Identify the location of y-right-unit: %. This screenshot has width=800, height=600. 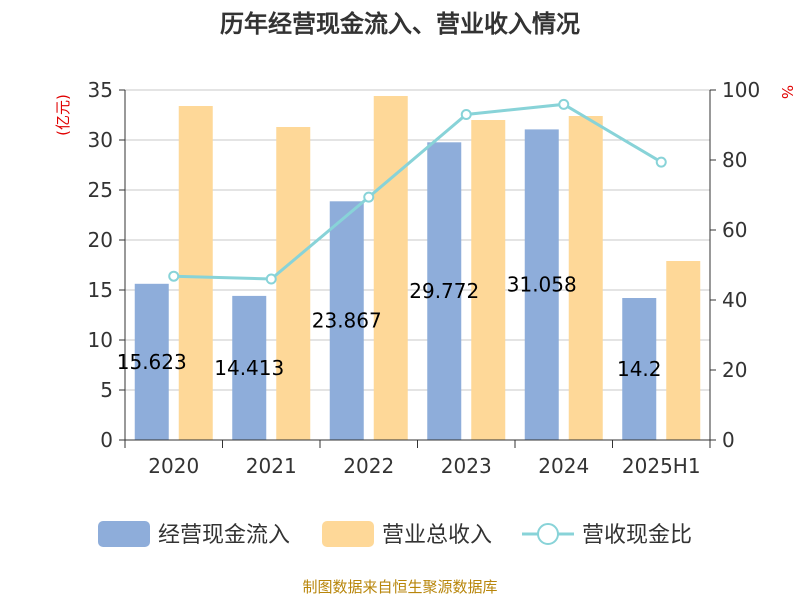
(787, 92).